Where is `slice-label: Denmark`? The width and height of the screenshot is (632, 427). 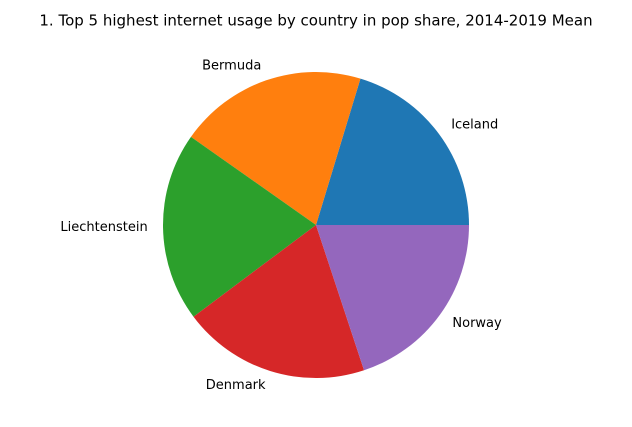
slice-label: Denmark is located at coordinates (236, 385).